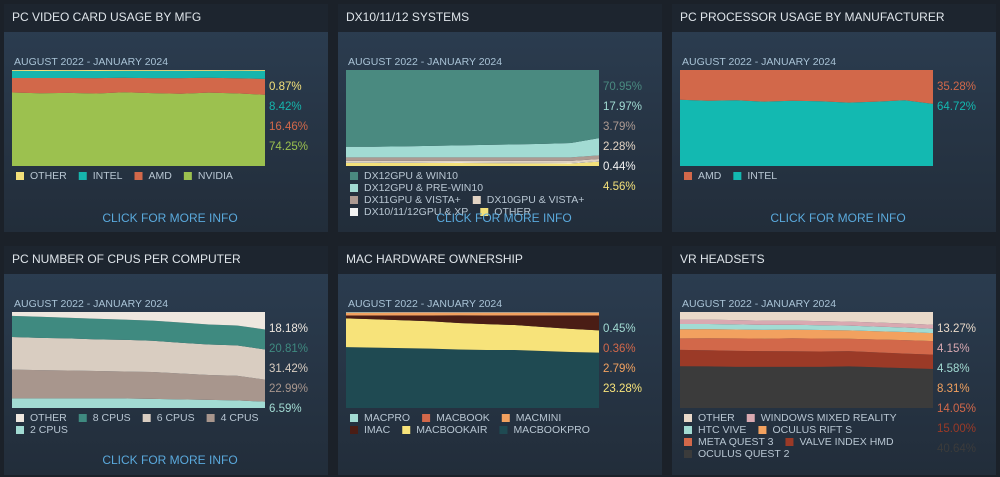 Image resolution: width=1000 pixels, height=477 pixels. What do you see at coordinates (956, 107) in the screenshot?
I see `value-label: 64.72%` at bounding box center [956, 107].